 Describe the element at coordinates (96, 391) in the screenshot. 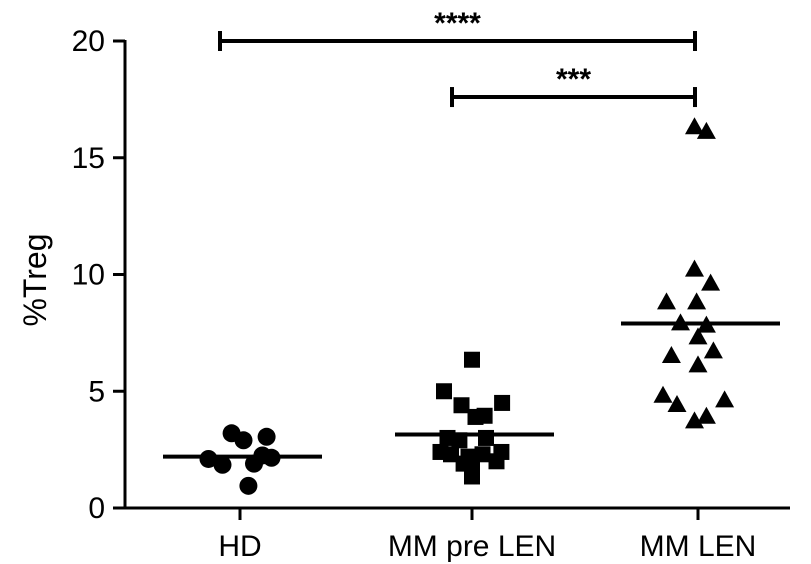

I see `y-tick-label: 5` at that location.